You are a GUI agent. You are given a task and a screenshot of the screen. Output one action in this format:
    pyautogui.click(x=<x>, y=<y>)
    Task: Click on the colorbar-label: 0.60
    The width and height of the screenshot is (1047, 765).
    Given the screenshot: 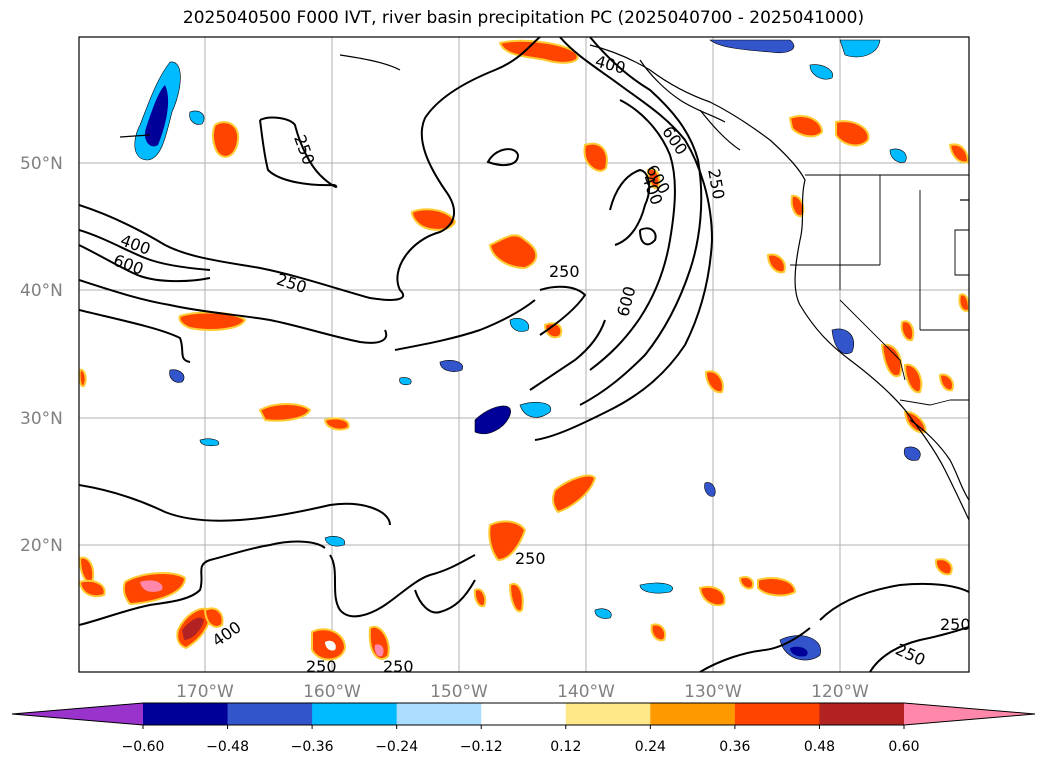 What is the action you would take?
    pyautogui.click(x=903, y=747)
    